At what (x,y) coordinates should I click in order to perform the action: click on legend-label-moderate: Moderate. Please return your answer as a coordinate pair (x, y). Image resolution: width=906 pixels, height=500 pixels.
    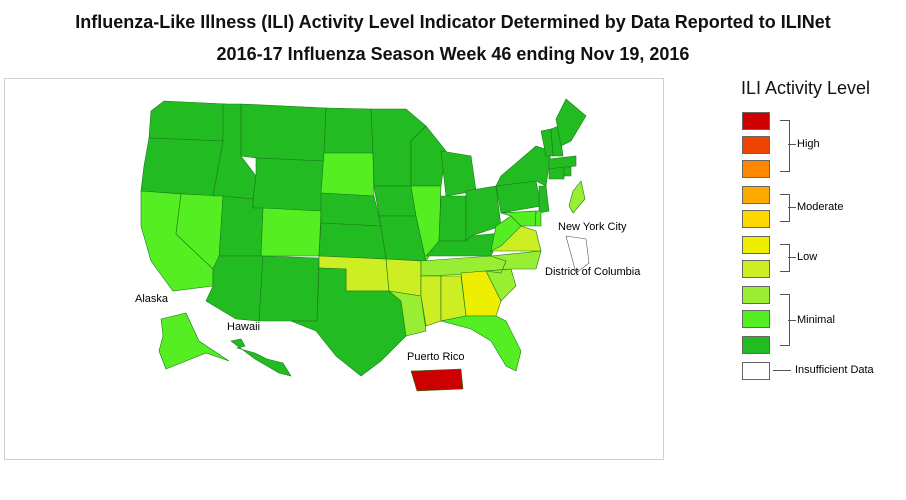
    Looking at the image, I should click on (820, 207).